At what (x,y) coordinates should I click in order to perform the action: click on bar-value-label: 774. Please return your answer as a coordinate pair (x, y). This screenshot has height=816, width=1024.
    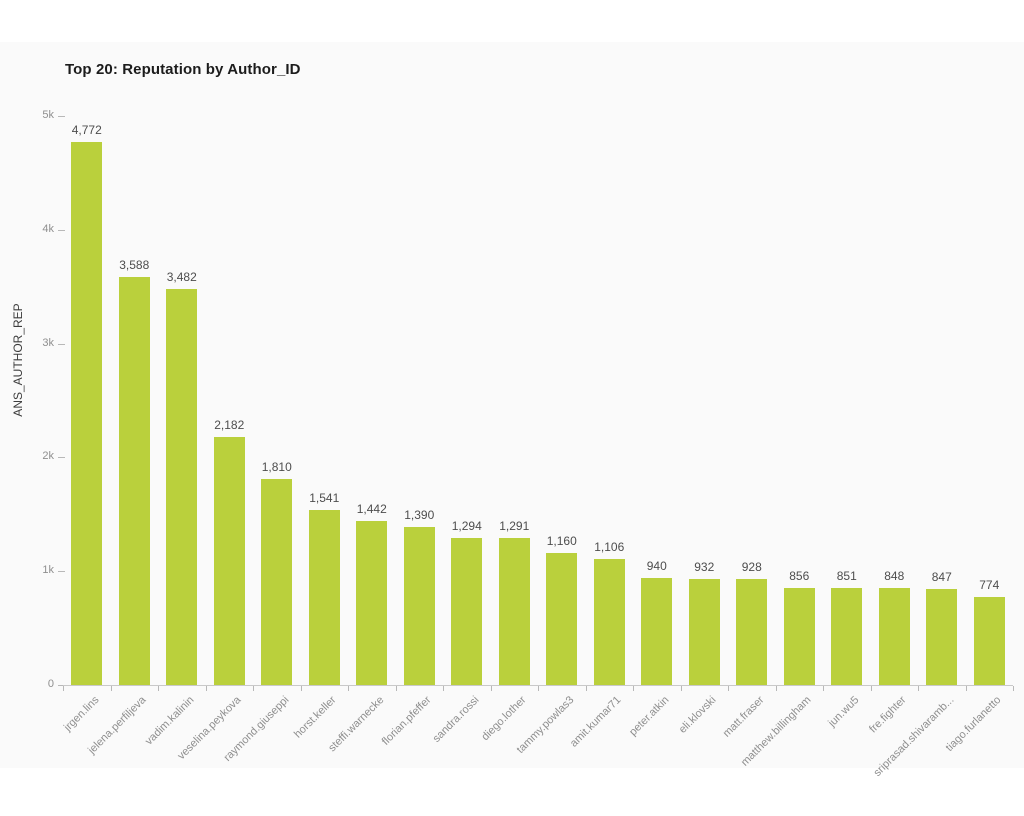
    Looking at the image, I should click on (989, 585).